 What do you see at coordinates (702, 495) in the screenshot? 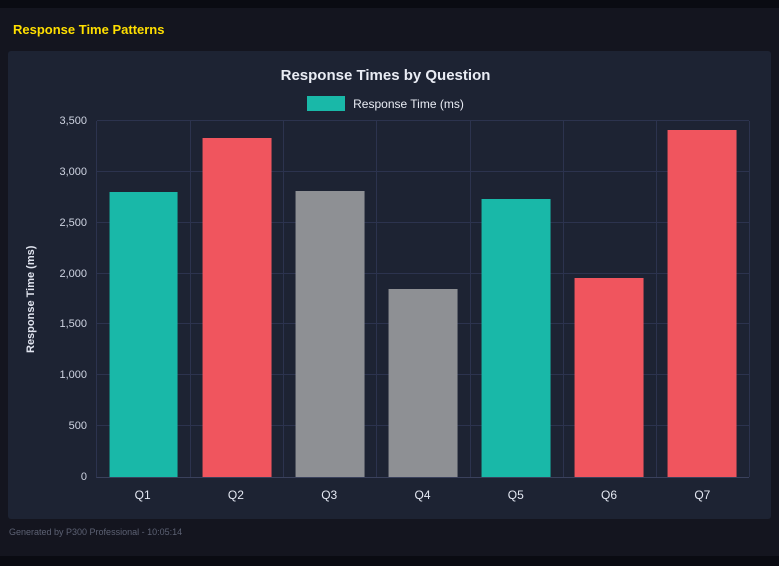
I see `x-tick-label: Q7` at bounding box center [702, 495].